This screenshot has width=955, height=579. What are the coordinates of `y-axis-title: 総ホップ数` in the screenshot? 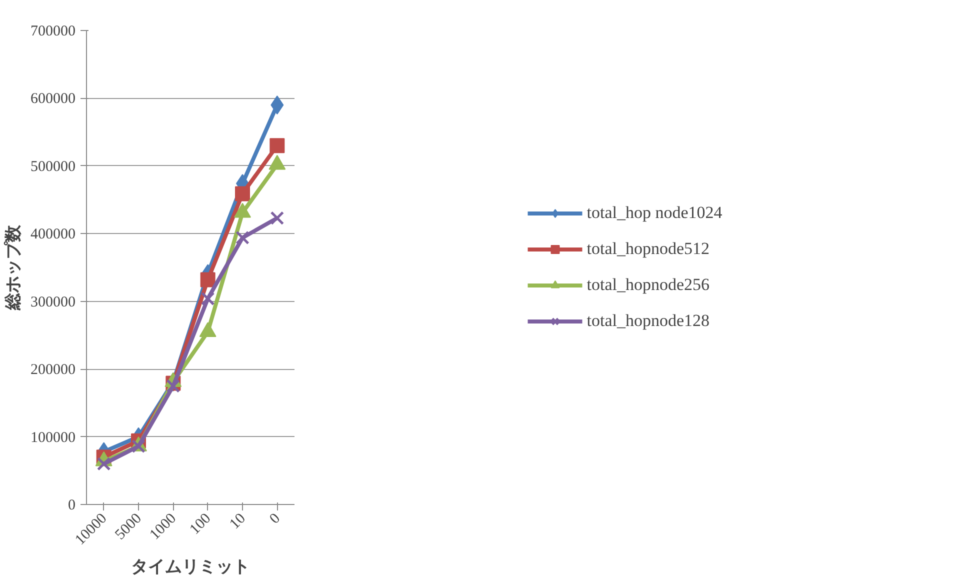 It's located at (13, 267).